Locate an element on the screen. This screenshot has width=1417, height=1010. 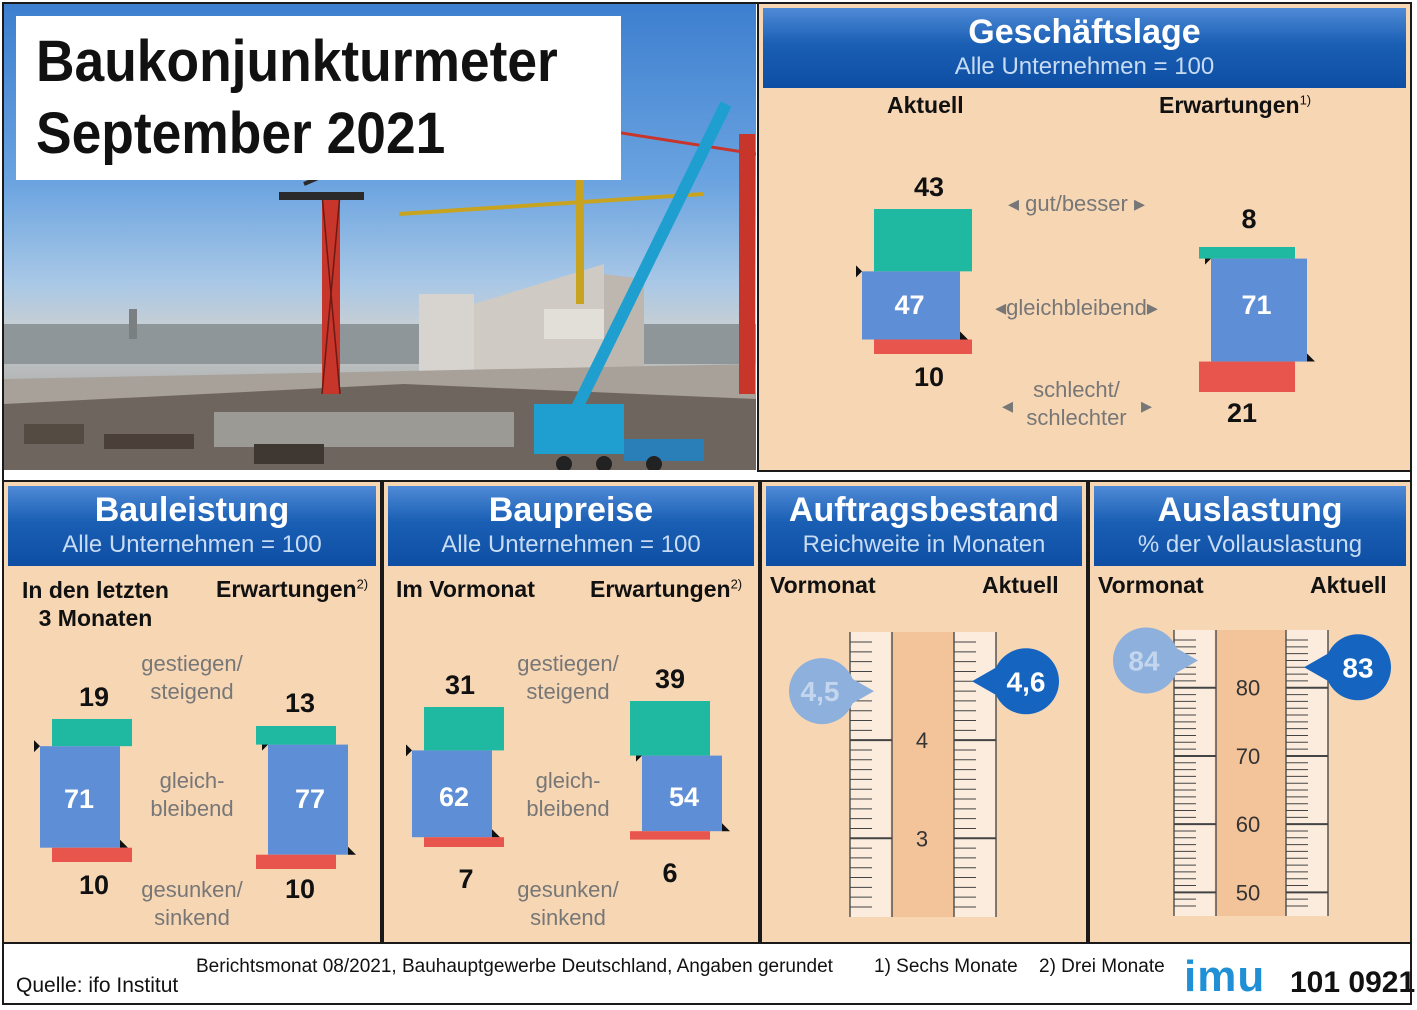
footnote-1: 1) Sechs Monate is located at coordinates (946, 966).